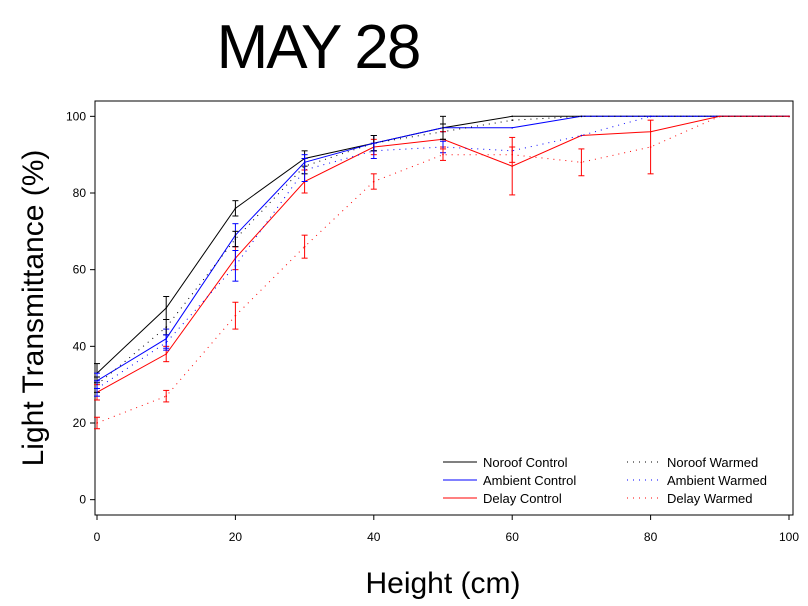 This screenshot has height=606, width=808. What do you see at coordinates (76, 116) in the screenshot?
I see `y-tick-label: 100` at bounding box center [76, 116].